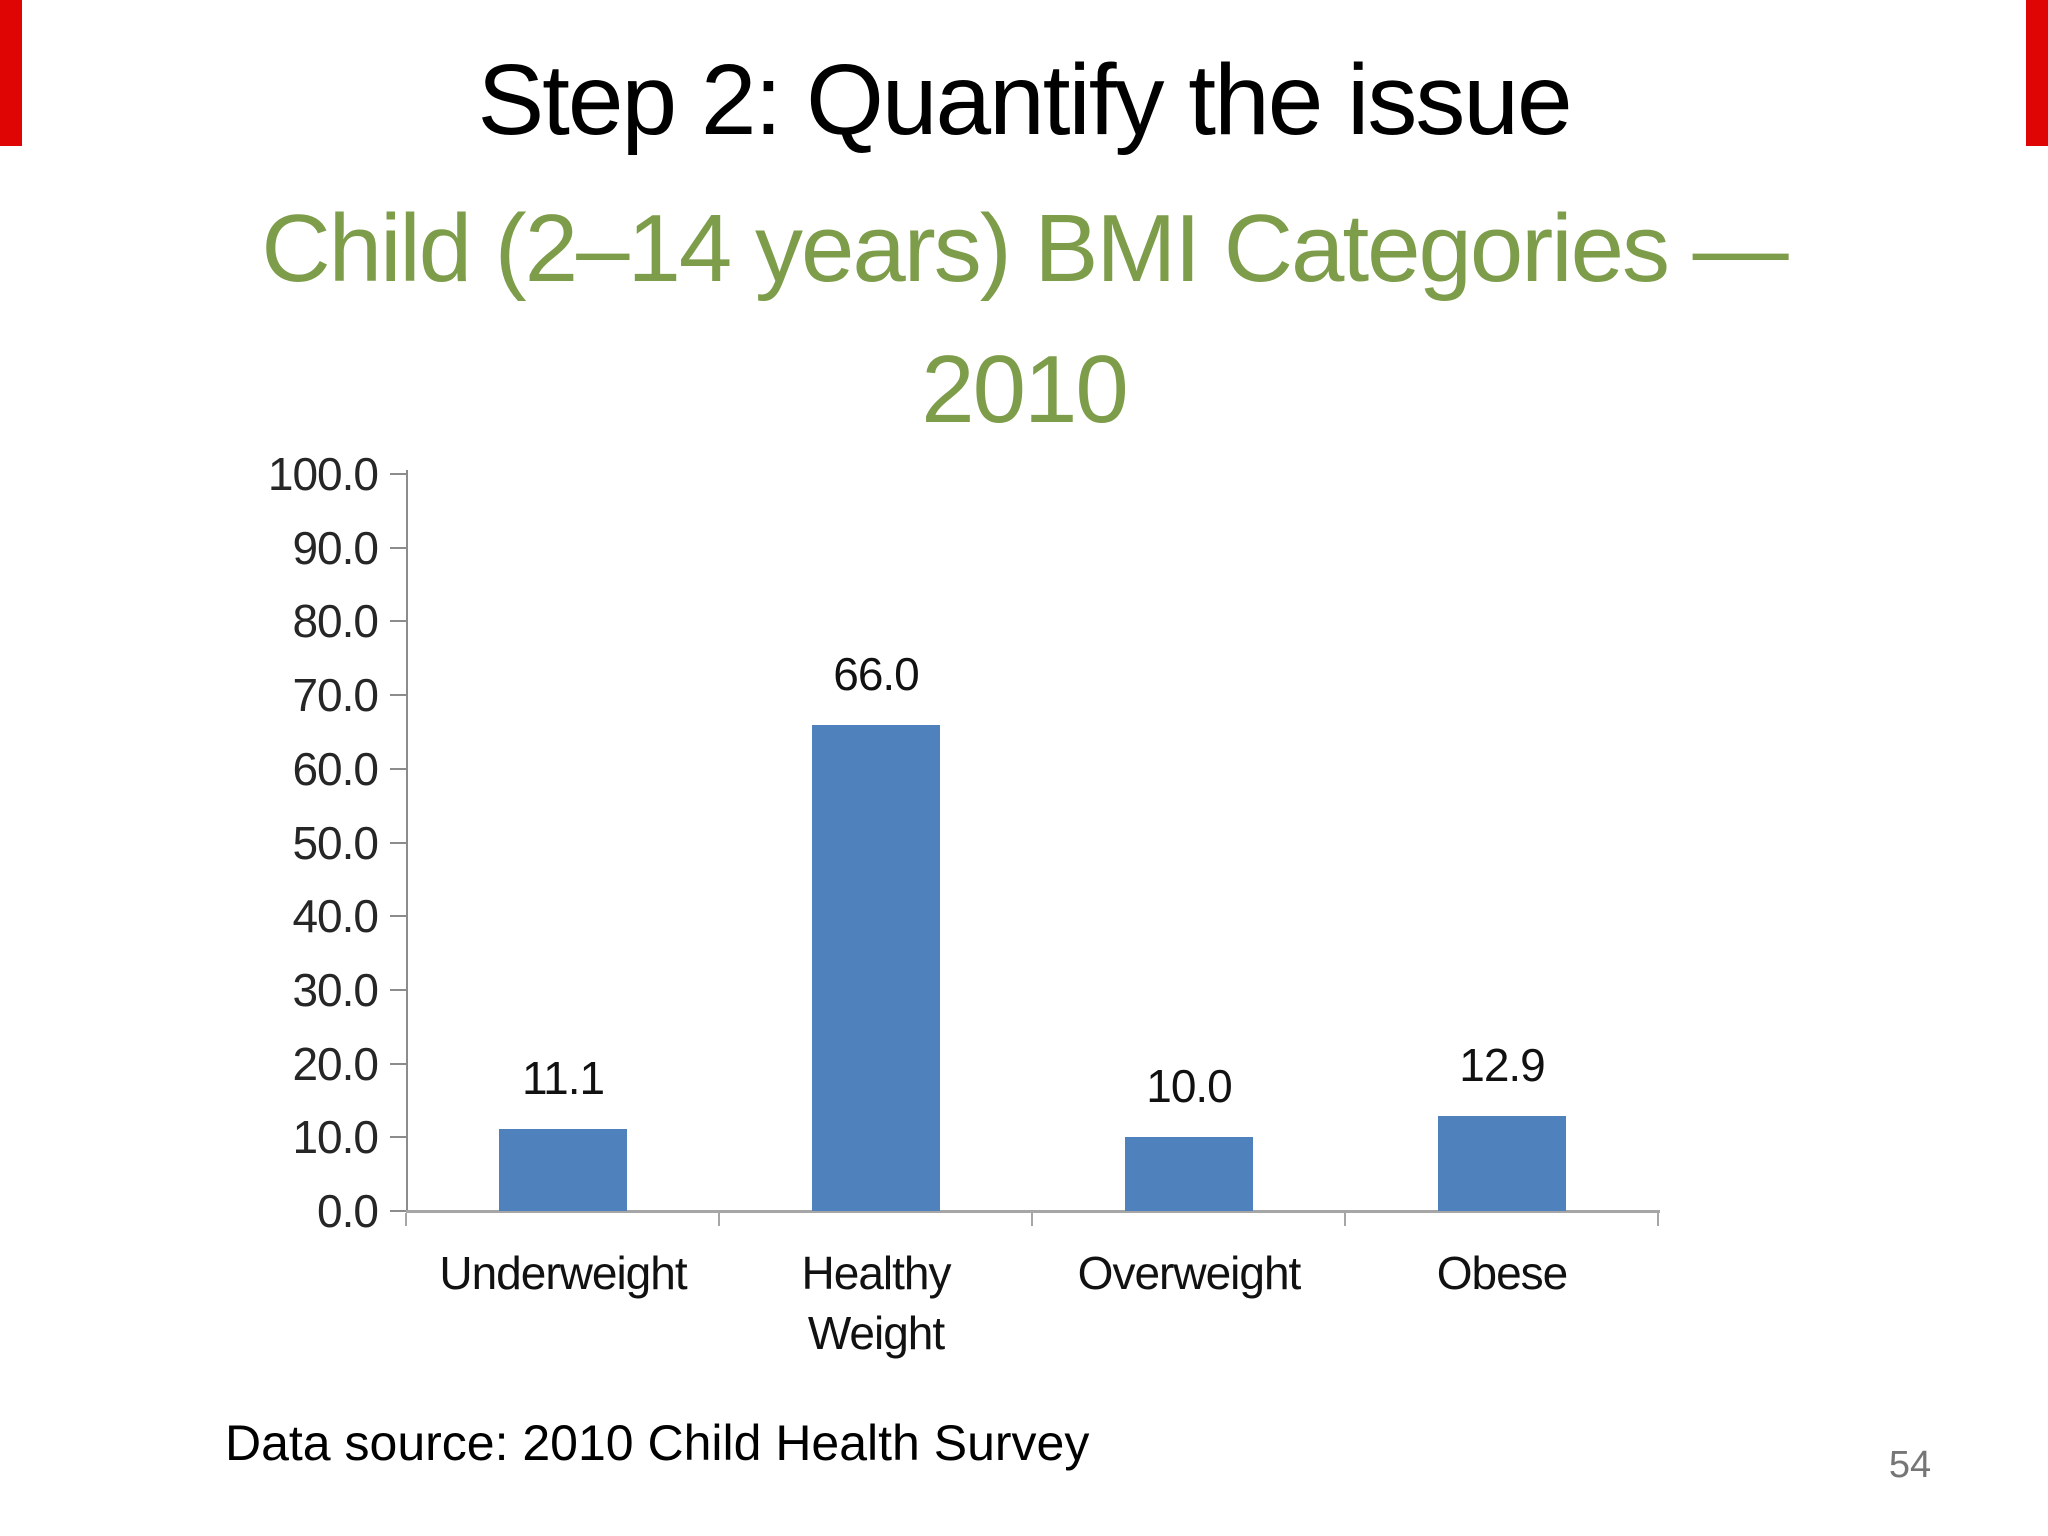  Describe the element at coordinates (323, 474) in the screenshot. I see `y-tick-label: 100.0` at that location.